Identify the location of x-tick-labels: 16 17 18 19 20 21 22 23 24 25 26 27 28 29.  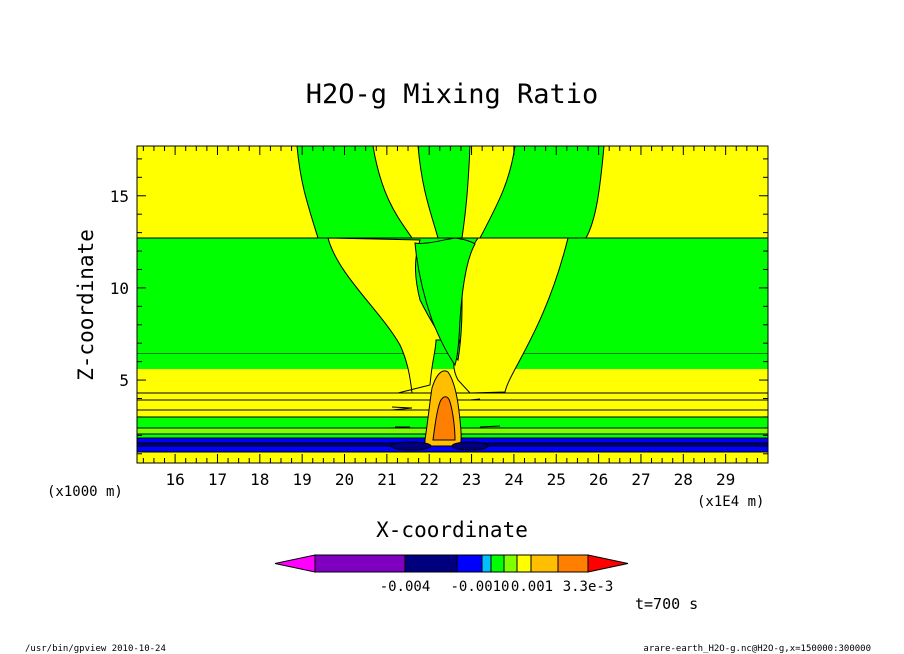
(450, 479).